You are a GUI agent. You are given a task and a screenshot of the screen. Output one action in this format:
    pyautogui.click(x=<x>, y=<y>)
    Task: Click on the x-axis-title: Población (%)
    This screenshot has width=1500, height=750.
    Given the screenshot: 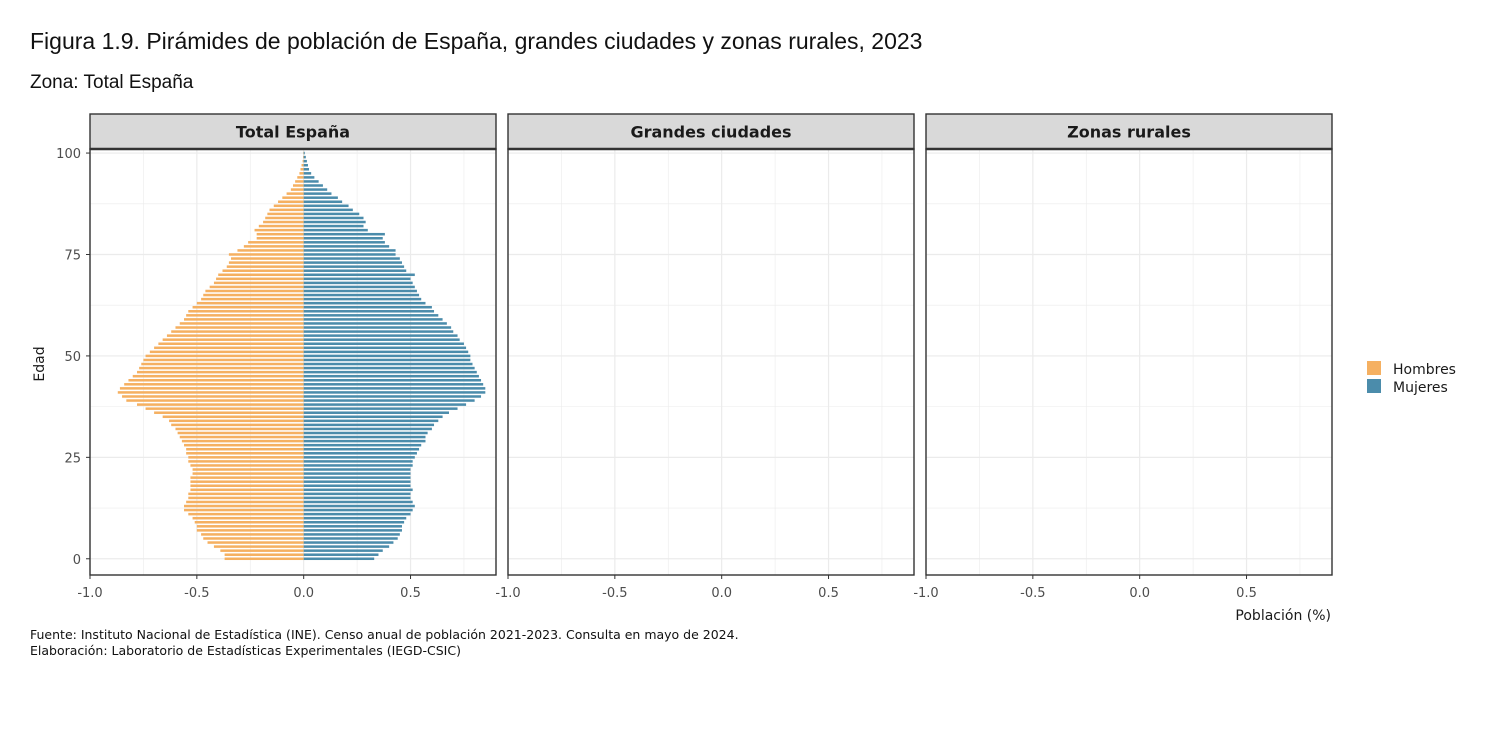 What is the action you would take?
    pyautogui.click(x=1283, y=616)
    